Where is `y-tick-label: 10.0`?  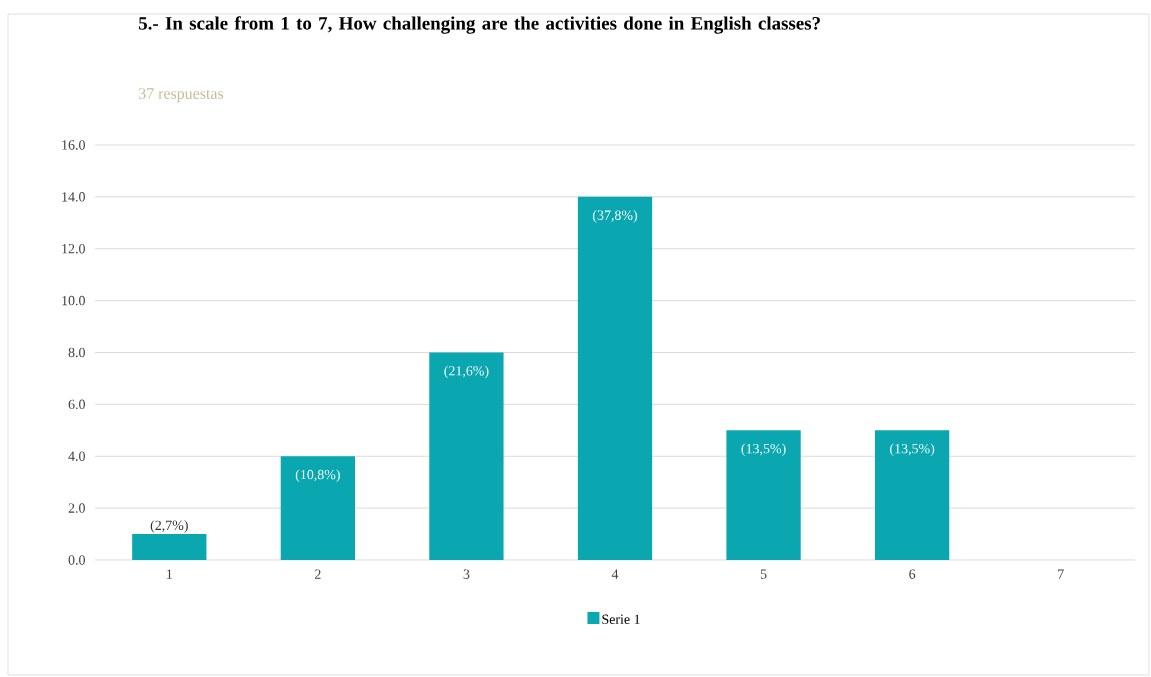
y-tick-label: 10.0 is located at coordinates (73, 300).